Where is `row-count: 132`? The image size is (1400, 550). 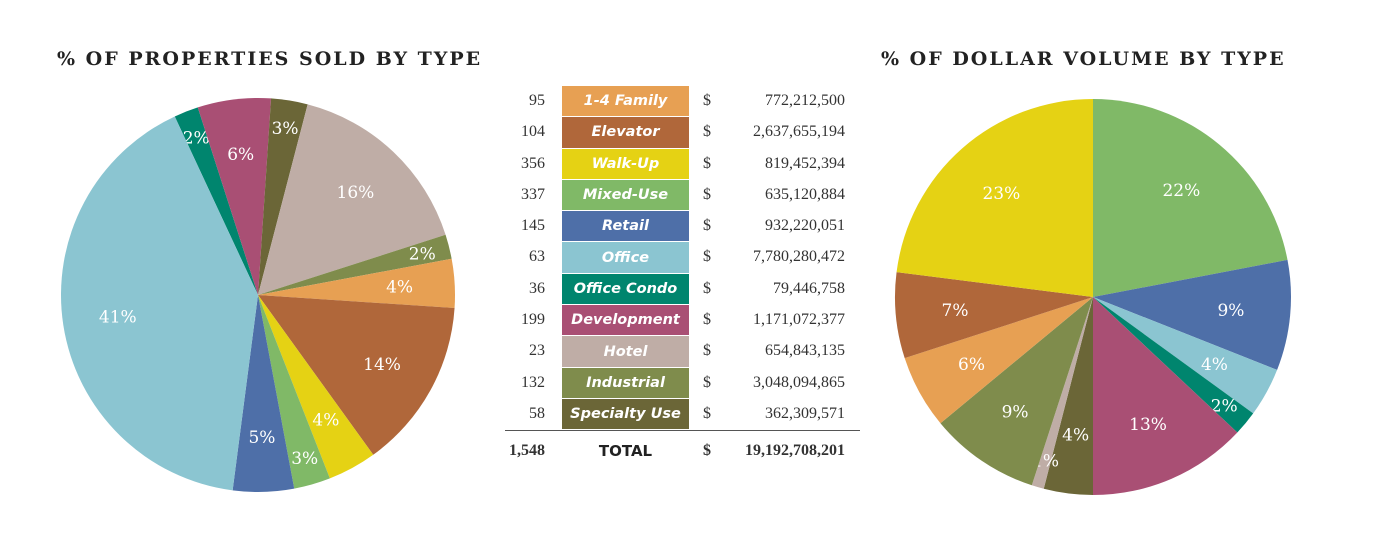
row-count: 132 is located at coordinates (533, 382).